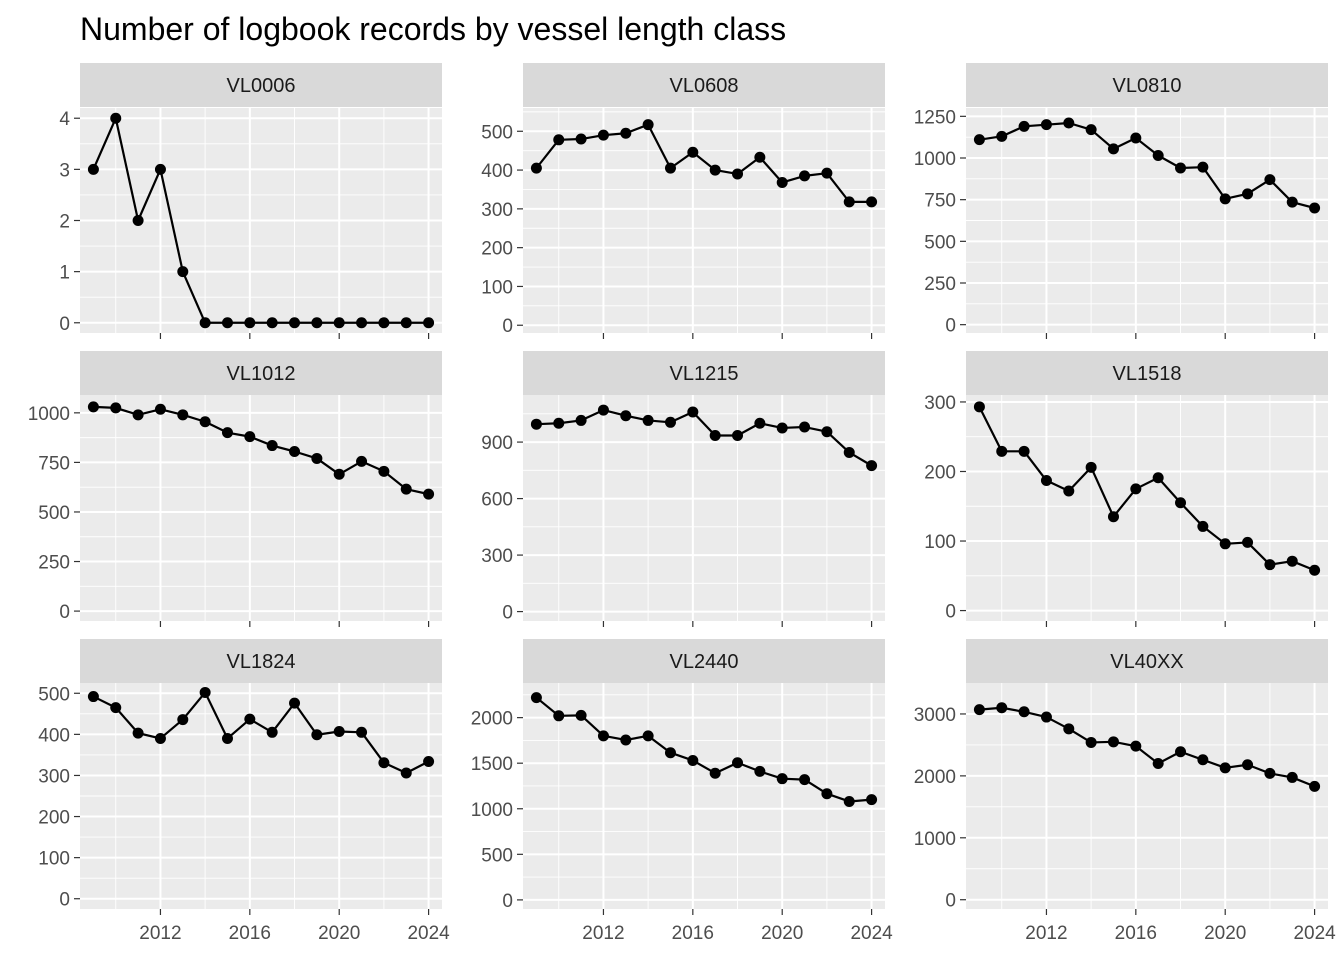 The width and height of the screenshot is (1344, 960). Describe the element at coordinates (261, 508) in the screenshot. I see `panel-background` at that location.